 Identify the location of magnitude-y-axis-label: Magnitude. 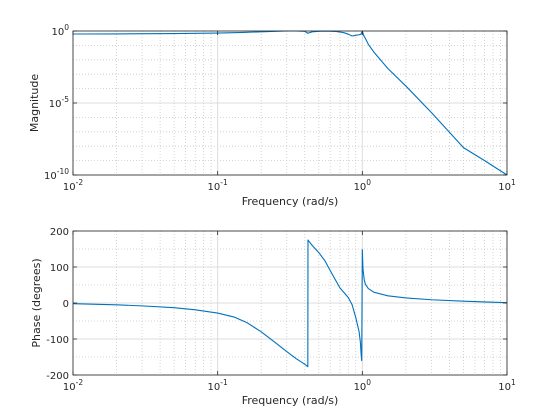
(34, 103).